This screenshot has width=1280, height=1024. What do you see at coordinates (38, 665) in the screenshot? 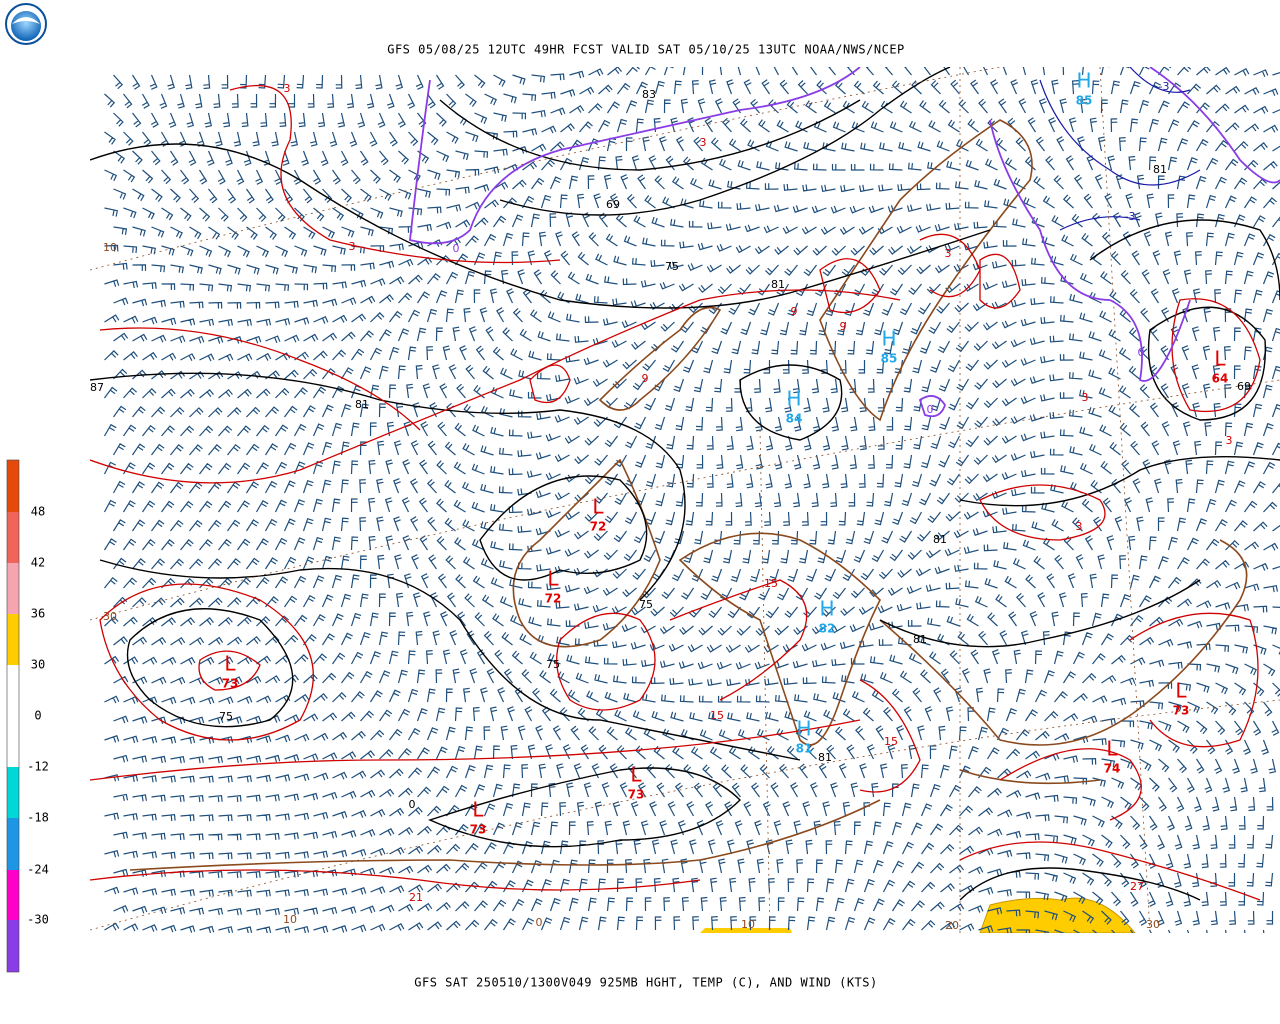
I see `scale-label: 30` at bounding box center [38, 665].